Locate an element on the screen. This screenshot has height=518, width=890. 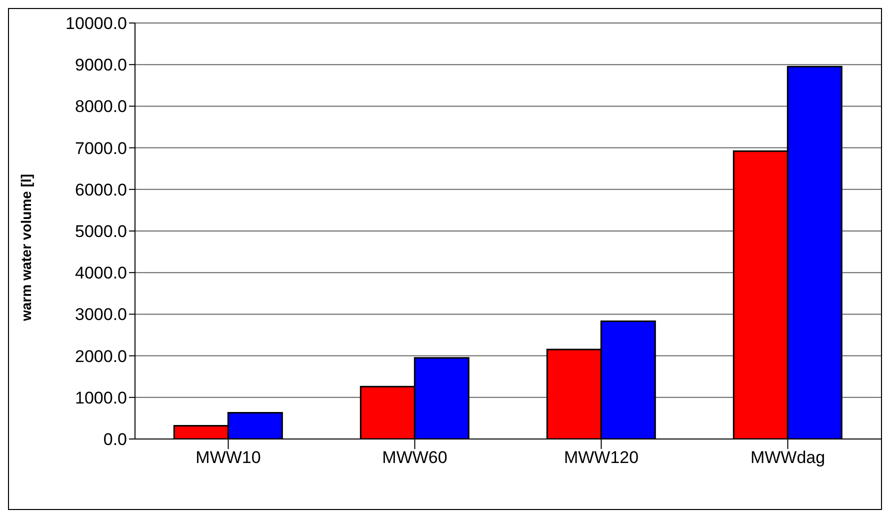
y-tick-label: 0.0 is located at coordinates (115, 440).